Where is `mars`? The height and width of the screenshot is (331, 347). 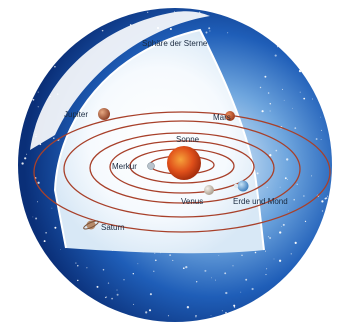
mars is located at coordinates (230, 116).